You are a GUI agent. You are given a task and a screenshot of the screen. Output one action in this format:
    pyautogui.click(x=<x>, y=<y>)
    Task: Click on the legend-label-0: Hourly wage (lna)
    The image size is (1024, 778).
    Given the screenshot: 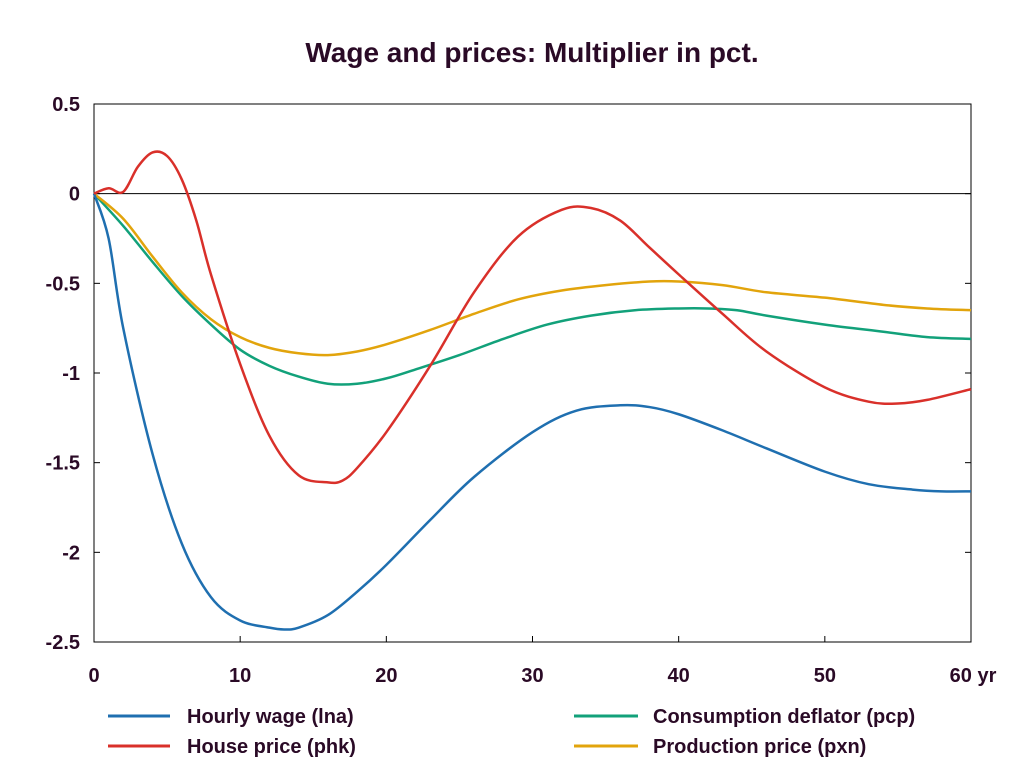 What is the action you would take?
    pyautogui.click(x=270, y=717)
    